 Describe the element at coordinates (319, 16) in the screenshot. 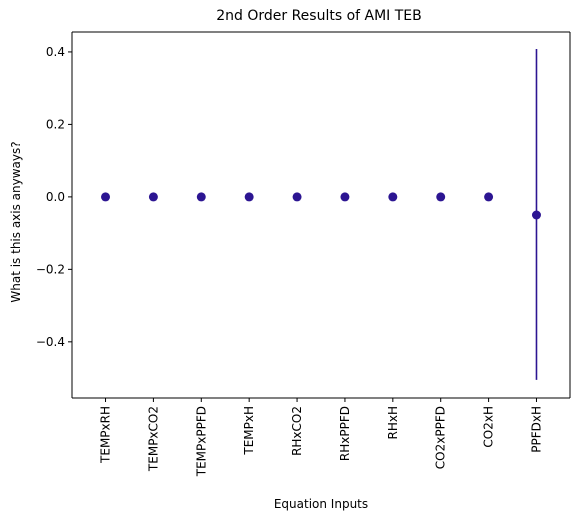

I see `chart-title: 2nd Order Results of AMI TEB` at that location.